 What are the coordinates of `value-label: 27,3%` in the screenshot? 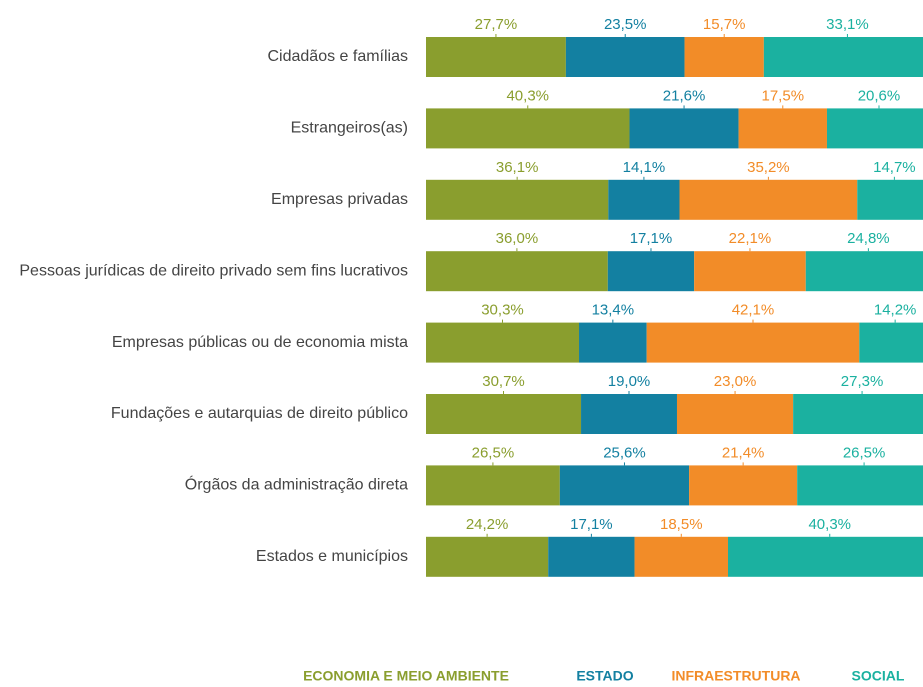 It's located at (862, 381).